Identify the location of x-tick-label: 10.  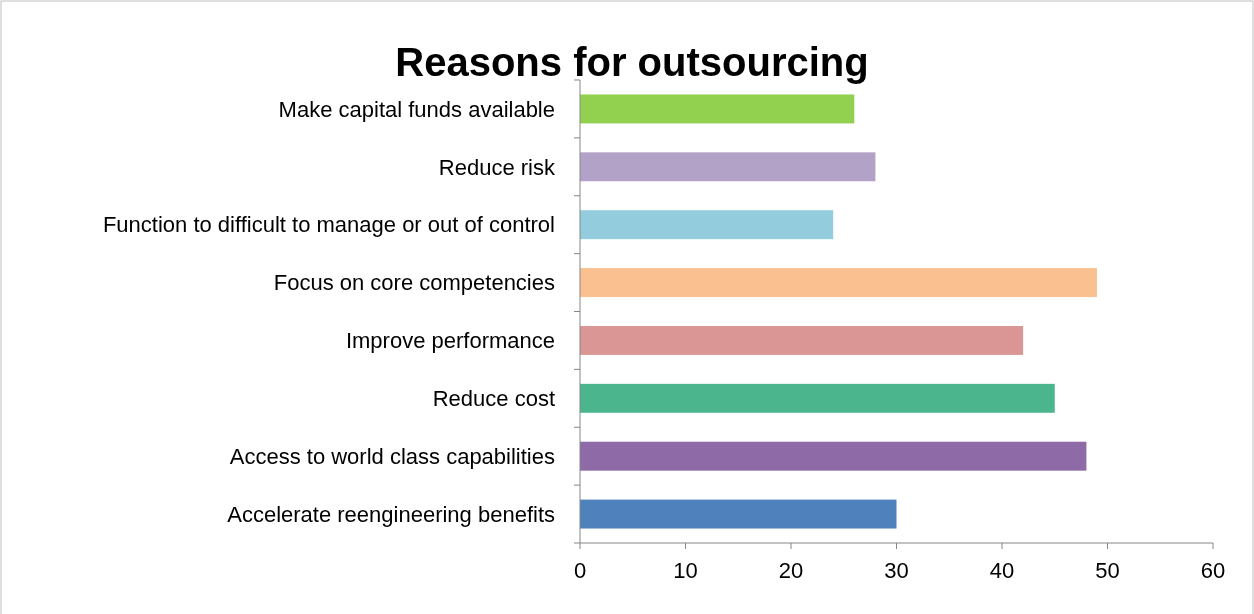
(685, 570).